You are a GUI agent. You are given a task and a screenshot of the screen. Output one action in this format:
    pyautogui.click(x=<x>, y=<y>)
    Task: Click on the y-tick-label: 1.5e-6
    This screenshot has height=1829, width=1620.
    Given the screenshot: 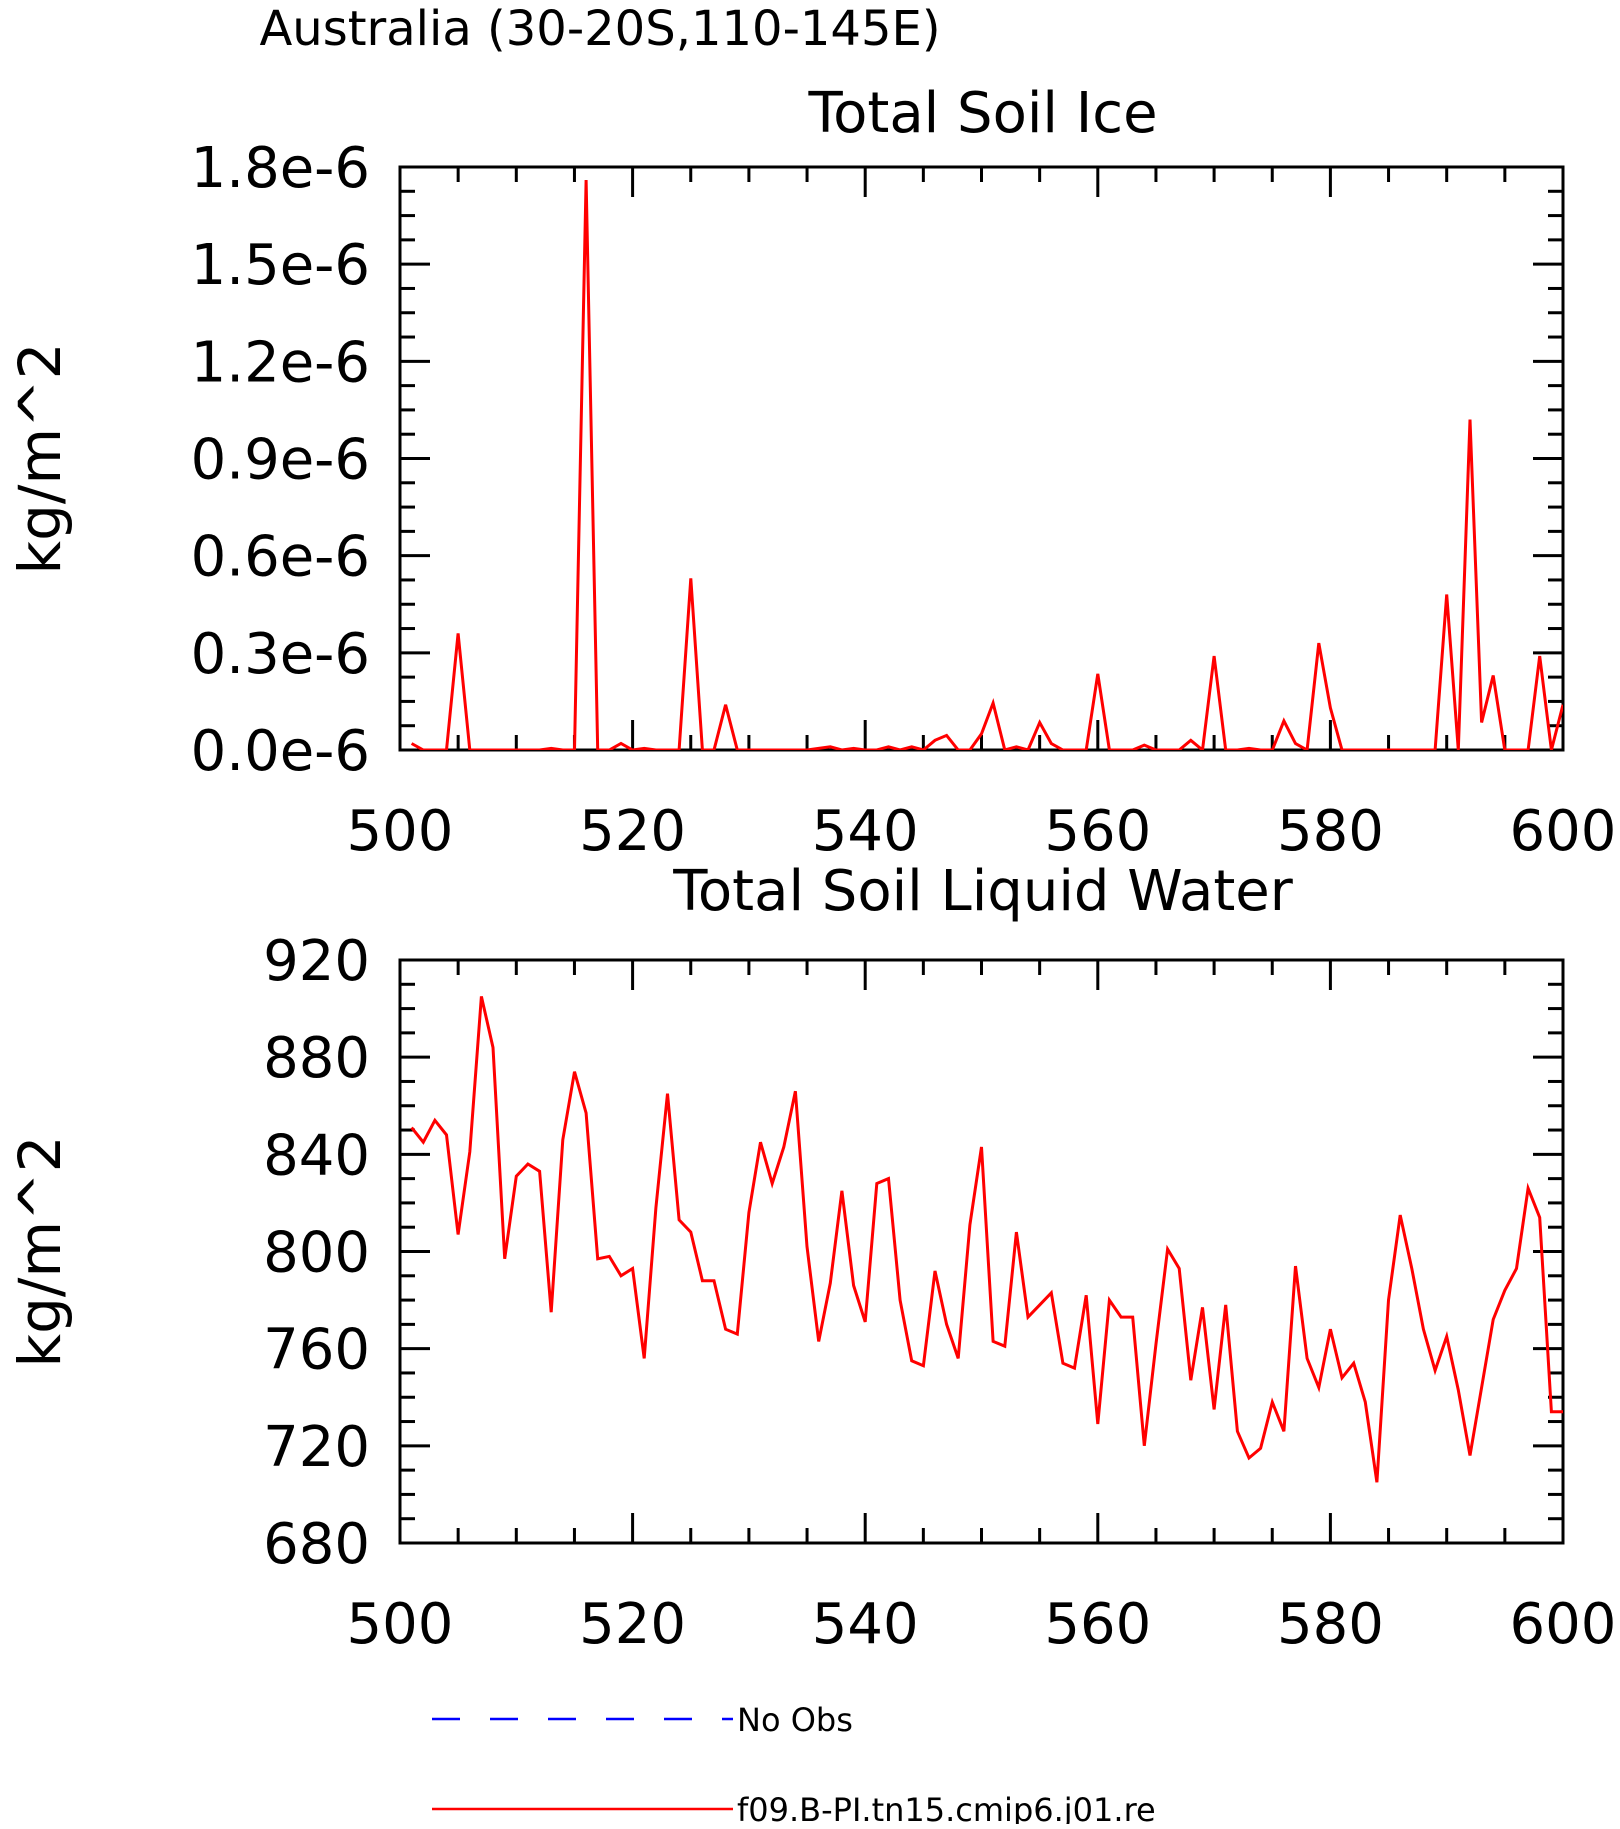 What is the action you would take?
    pyautogui.click(x=280, y=265)
    